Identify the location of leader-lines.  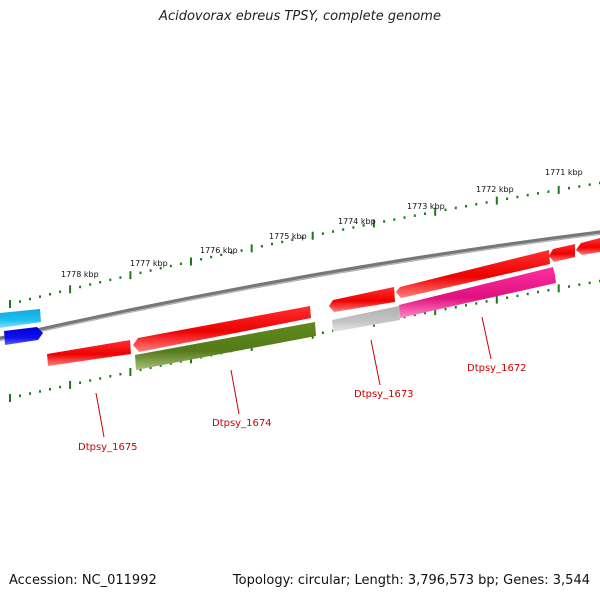
(293, 377).